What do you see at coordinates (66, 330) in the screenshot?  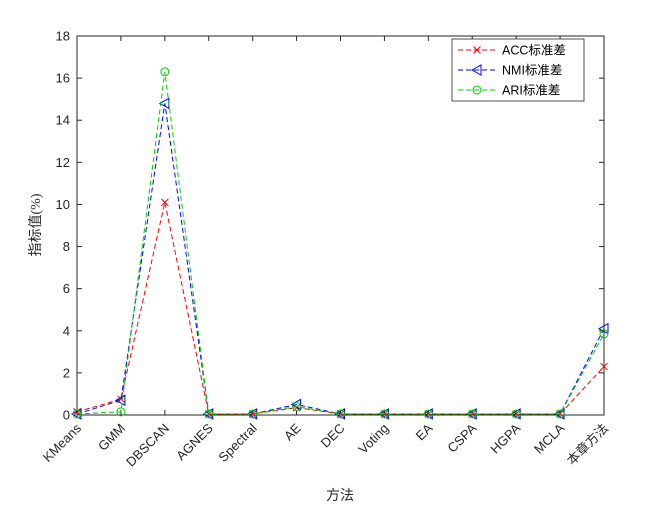 I see `y-tick-label: 4` at bounding box center [66, 330].